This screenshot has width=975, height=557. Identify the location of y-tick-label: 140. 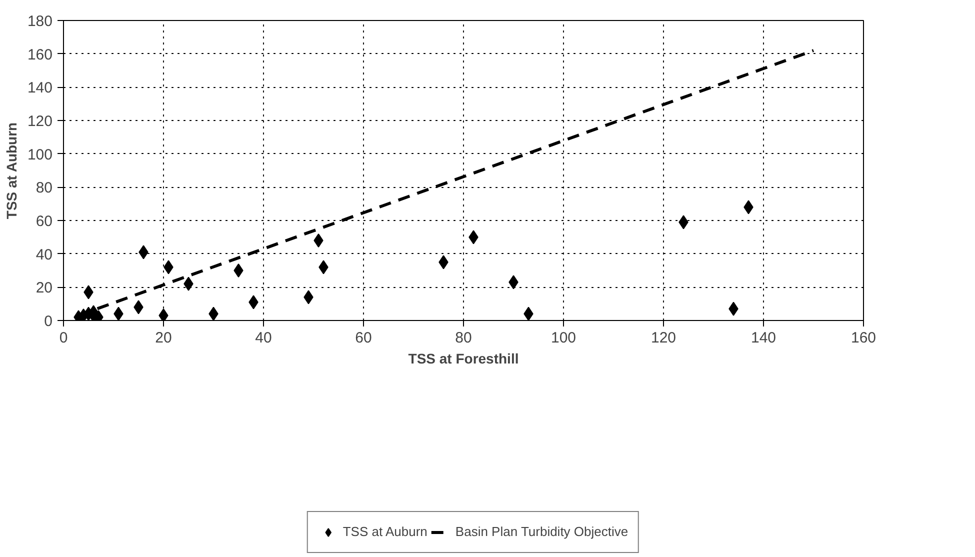
(40, 88).